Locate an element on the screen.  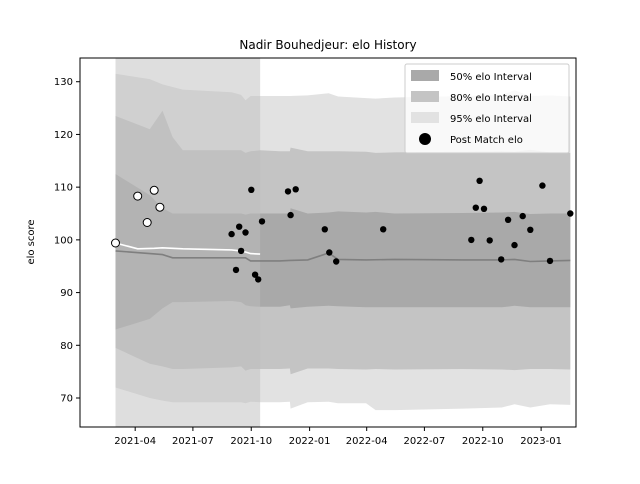
elo-lines is located at coordinates (343, 252).